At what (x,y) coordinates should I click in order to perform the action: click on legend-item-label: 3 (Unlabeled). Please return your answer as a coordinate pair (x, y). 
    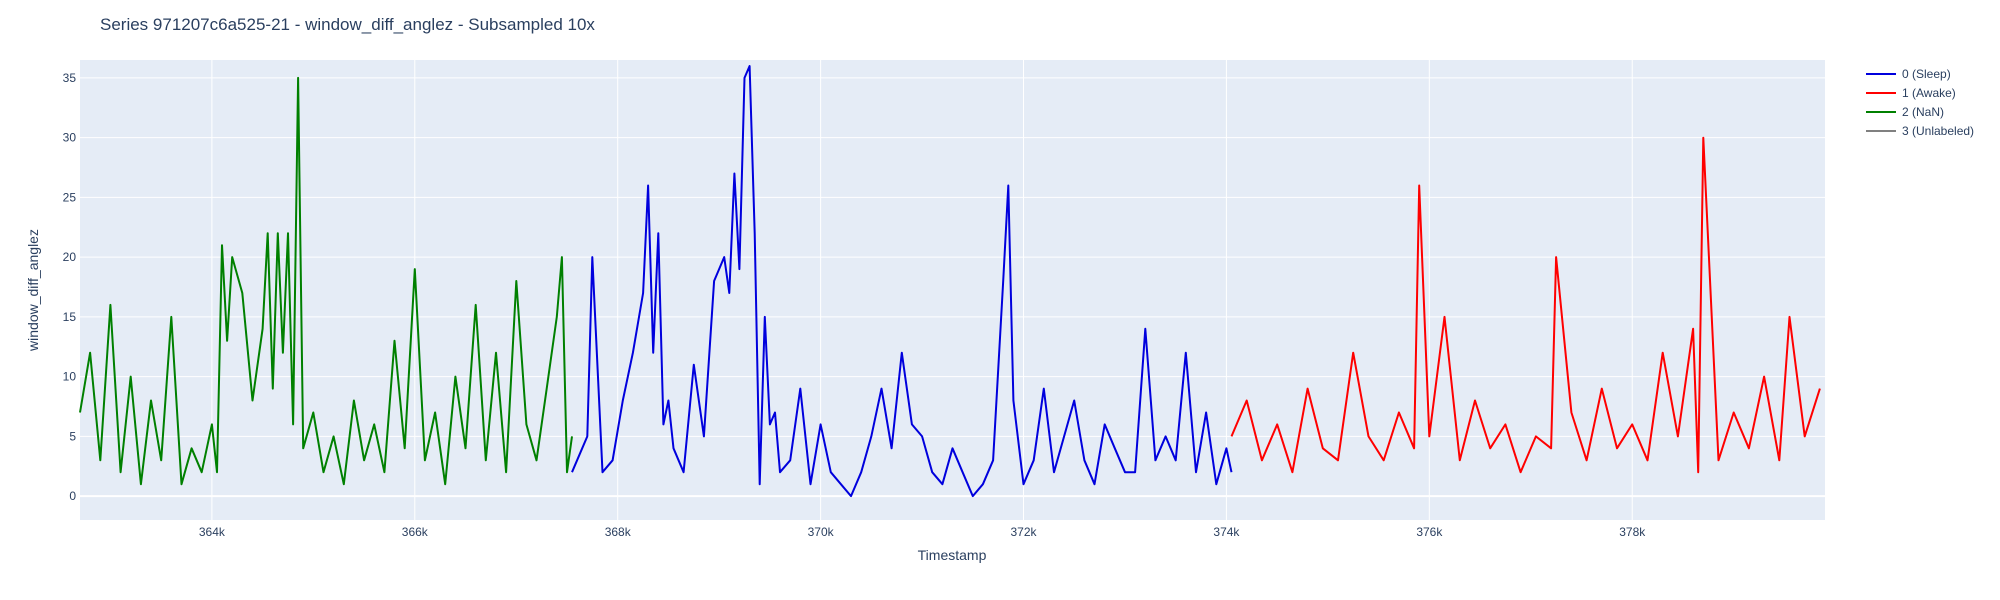
    Looking at the image, I should click on (1938, 131).